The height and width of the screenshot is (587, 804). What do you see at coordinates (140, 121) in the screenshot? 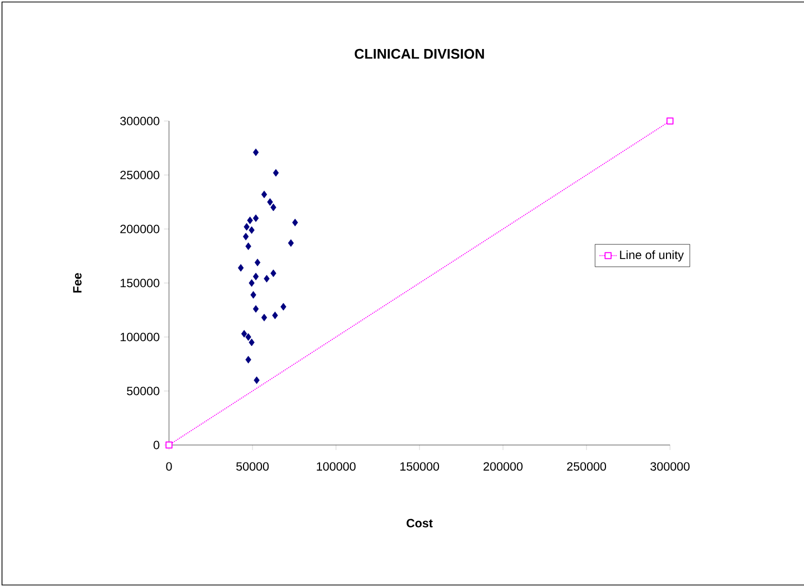
I see `y-tick-label: 300000` at bounding box center [140, 121].